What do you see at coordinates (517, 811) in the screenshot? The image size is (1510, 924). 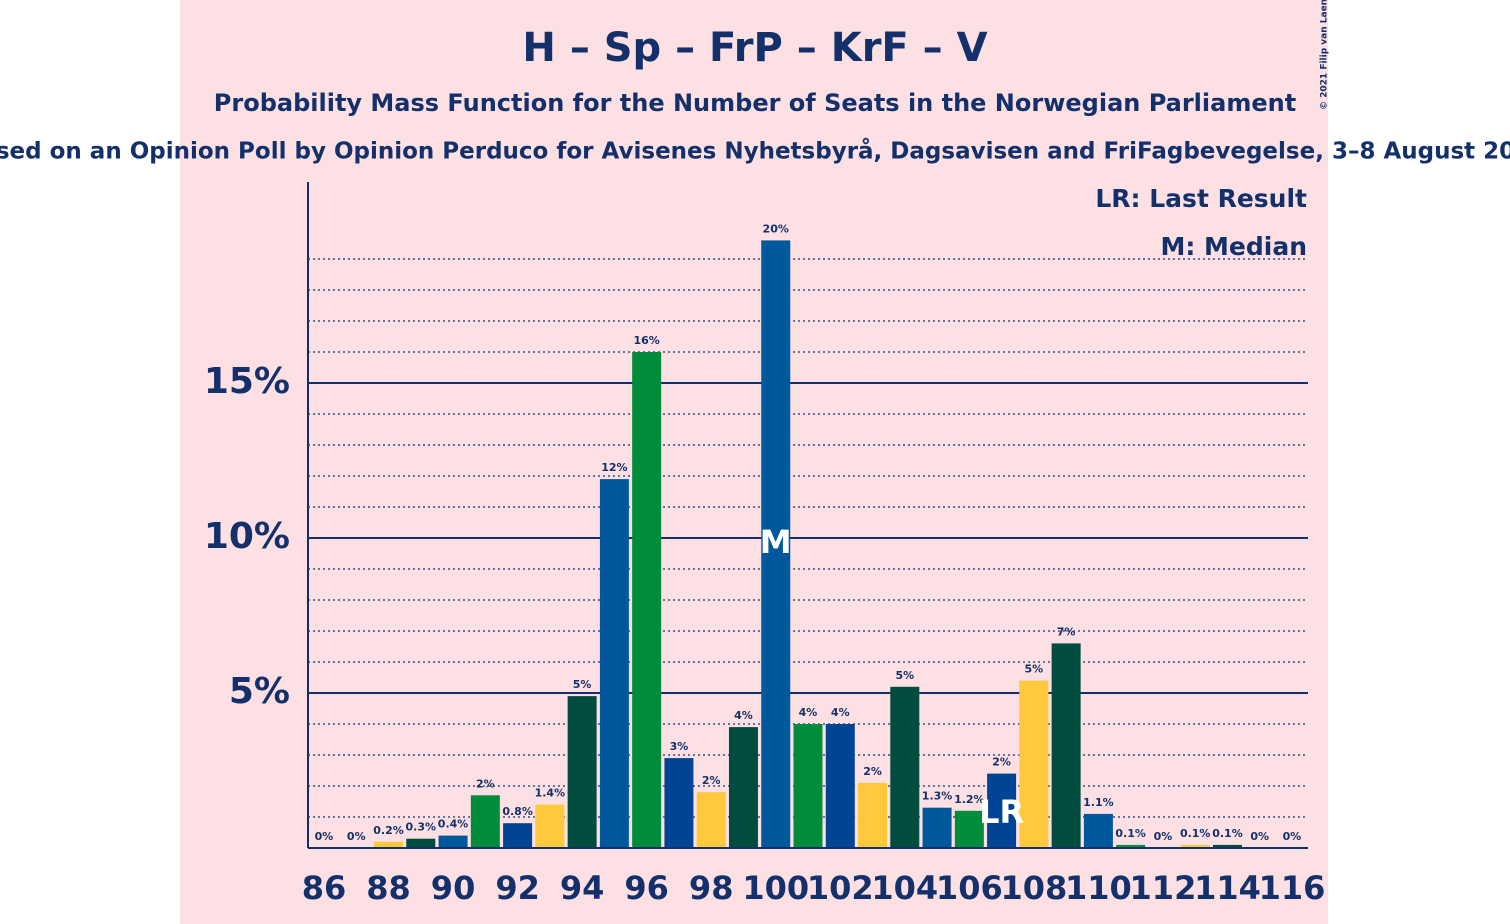 I see `value-label: 0.8%` at bounding box center [517, 811].